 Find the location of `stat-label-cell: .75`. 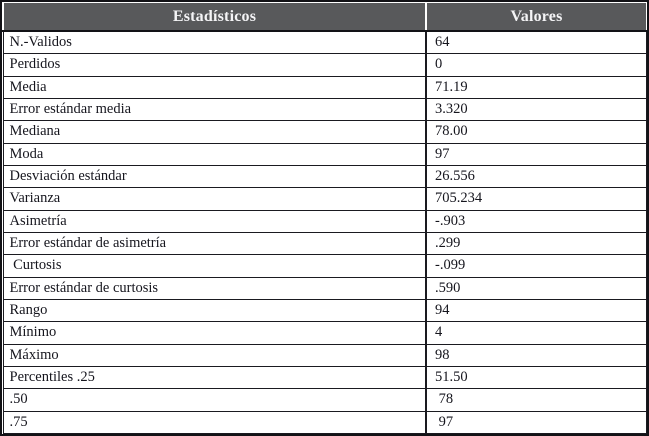

stat-label-cell: .75 is located at coordinates (214, 422).